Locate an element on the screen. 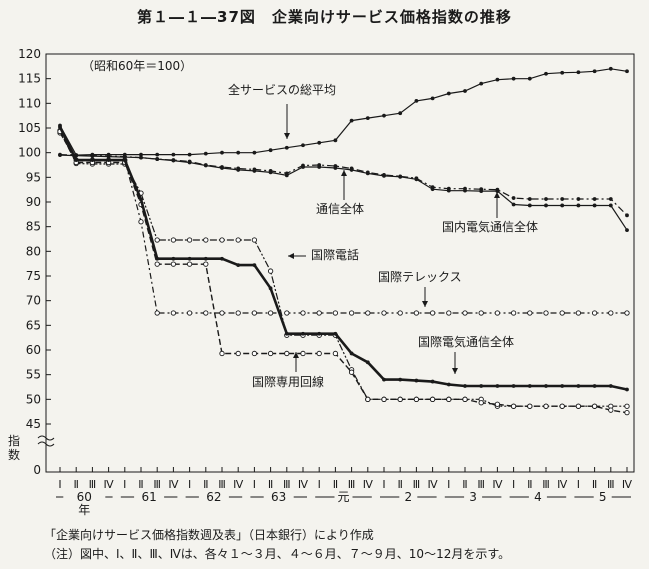  figure-title: 第１―１―37図 企業向けサービス価格指数の推移 is located at coordinates (324, 17).